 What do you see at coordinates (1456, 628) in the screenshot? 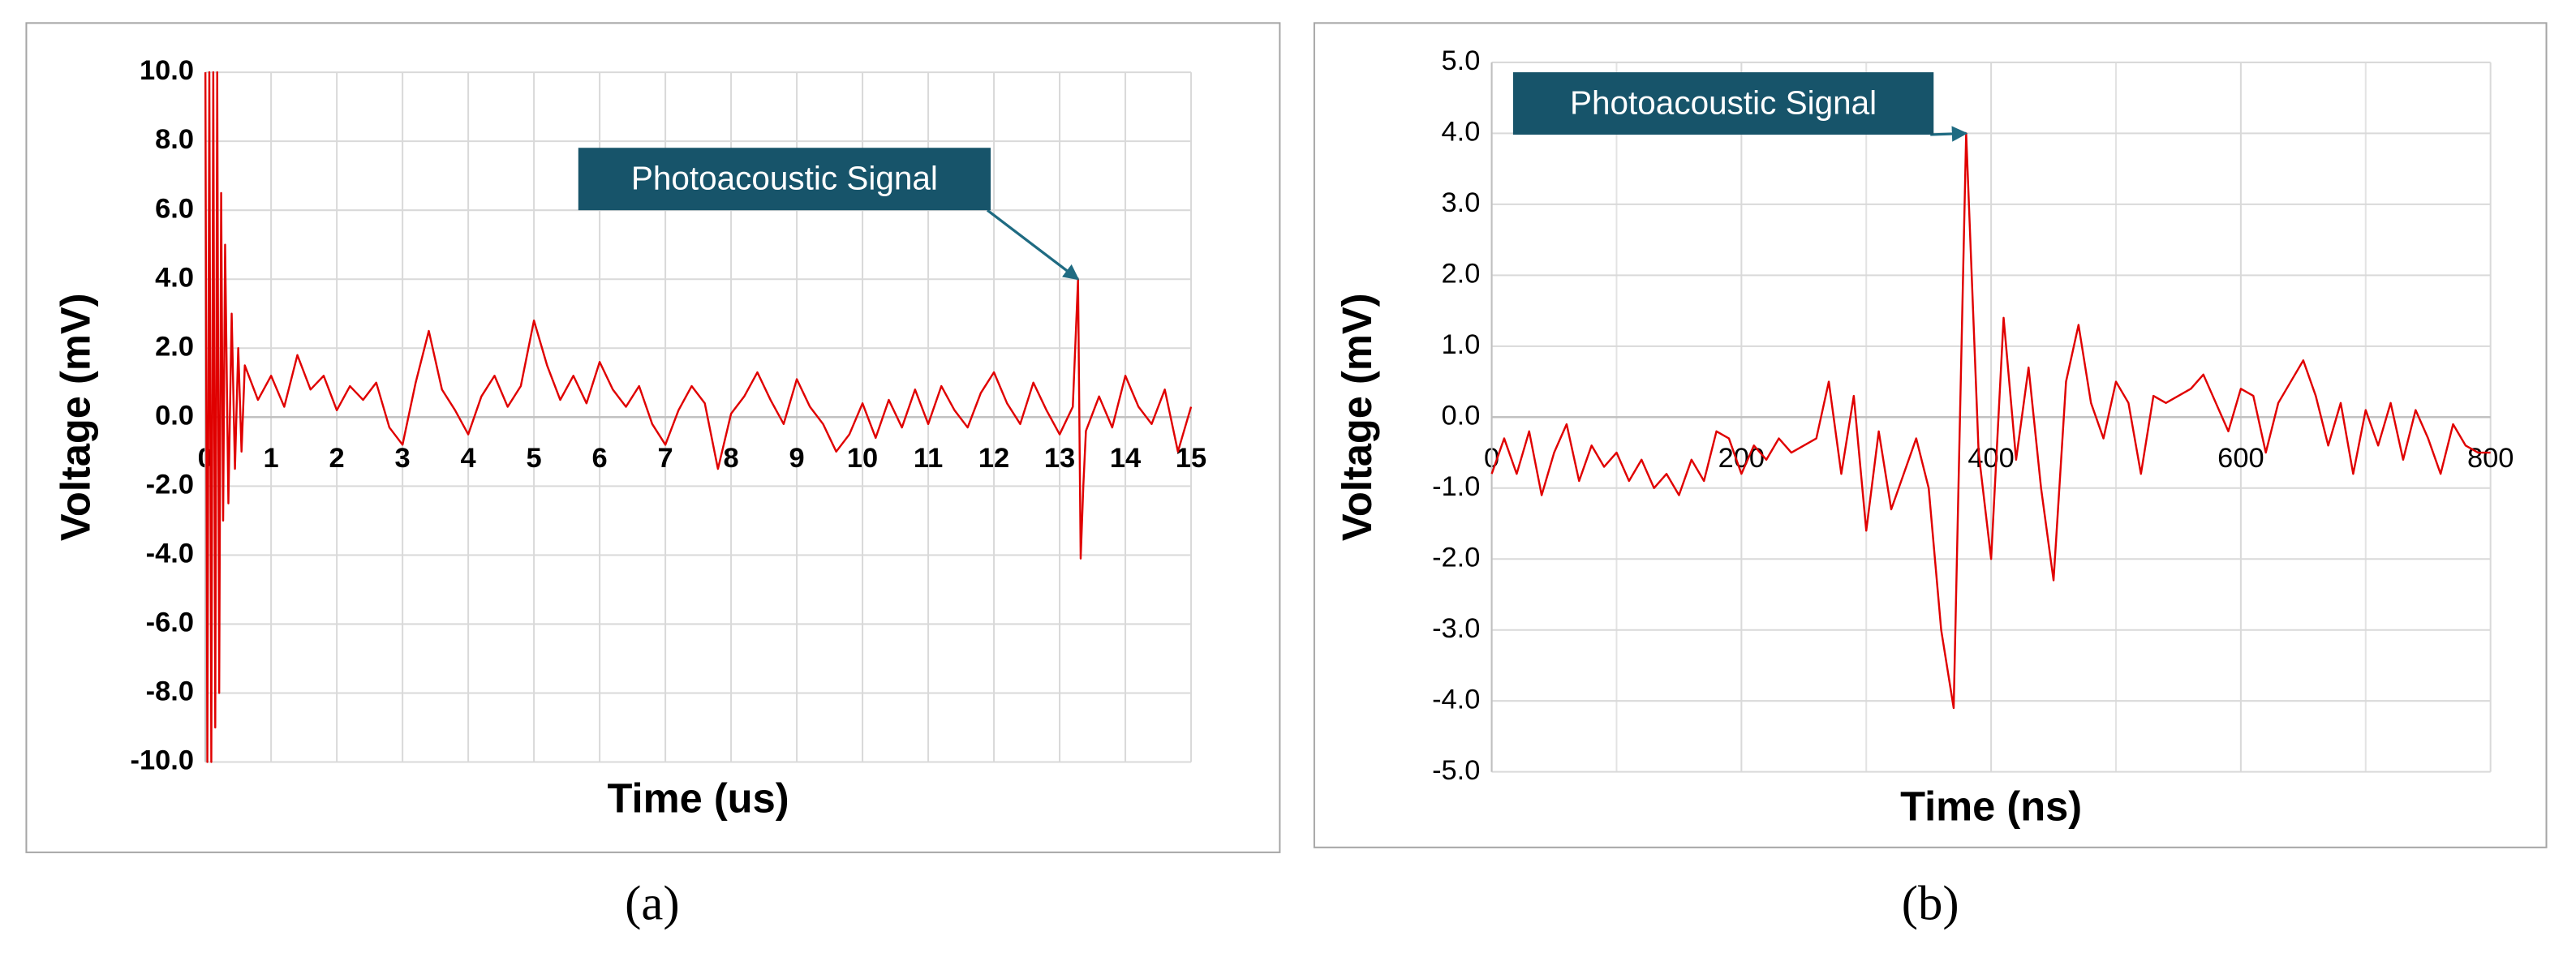
I see `y-tick-label: -3.0` at bounding box center [1456, 628].